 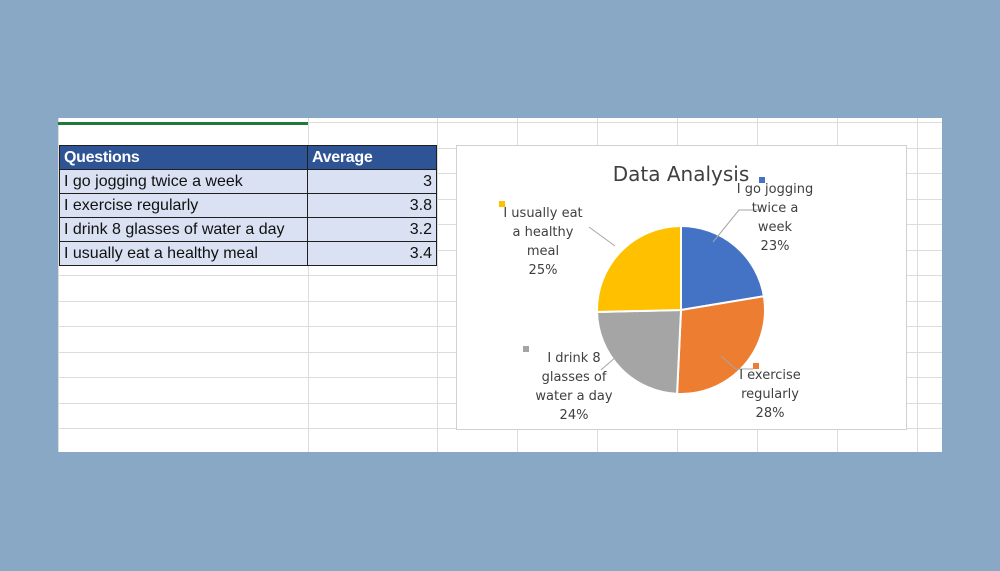 I want to click on data-label-exercise: I exercise regularly 28%, so click(x=760, y=388).